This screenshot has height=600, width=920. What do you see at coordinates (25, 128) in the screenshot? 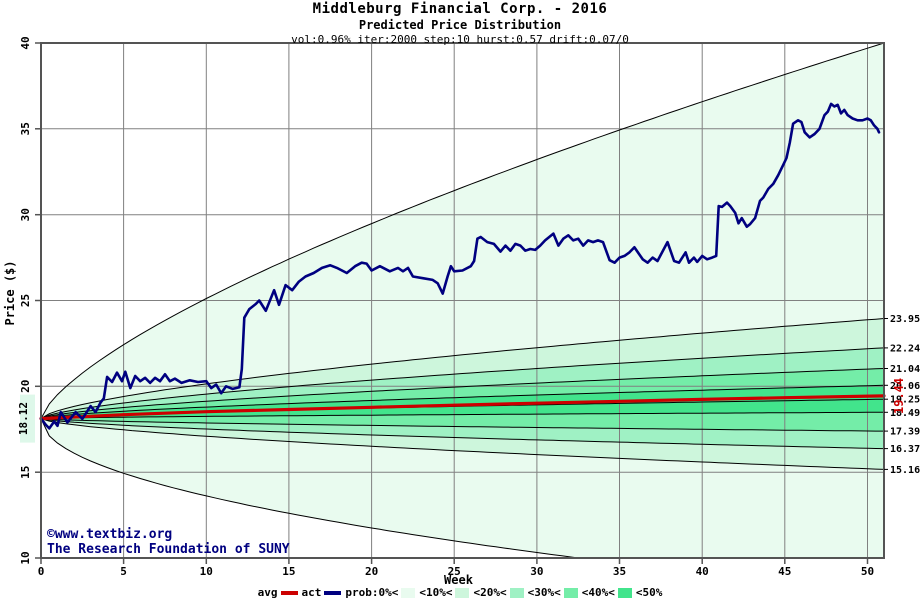
I see `y-tick-label: 35` at bounding box center [25, 128].